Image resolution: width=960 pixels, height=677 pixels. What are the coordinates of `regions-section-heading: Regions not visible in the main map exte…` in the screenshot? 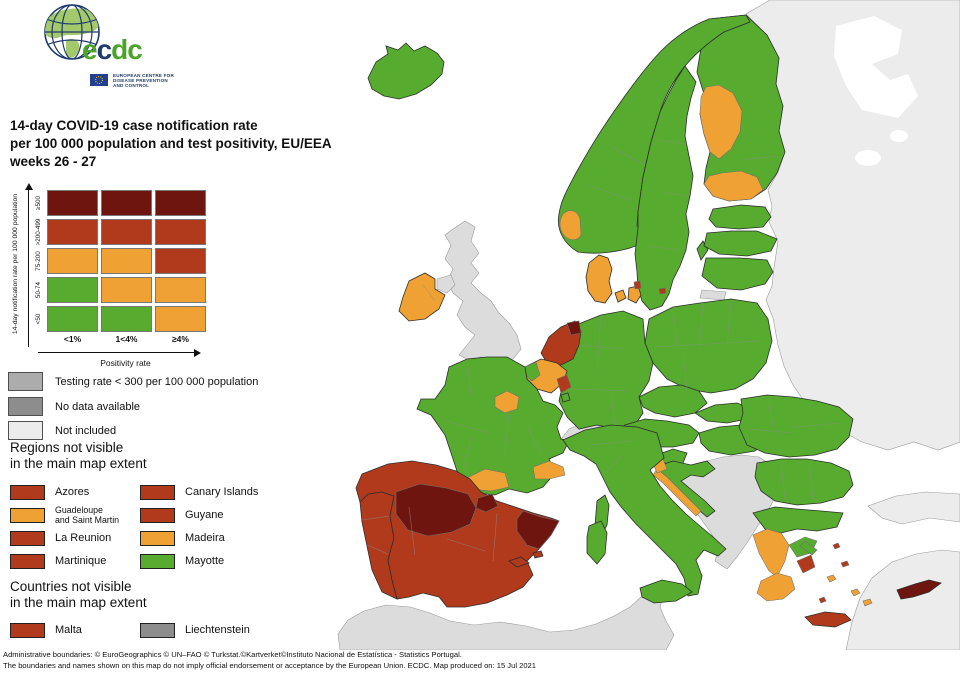 It's located at (78, 455).